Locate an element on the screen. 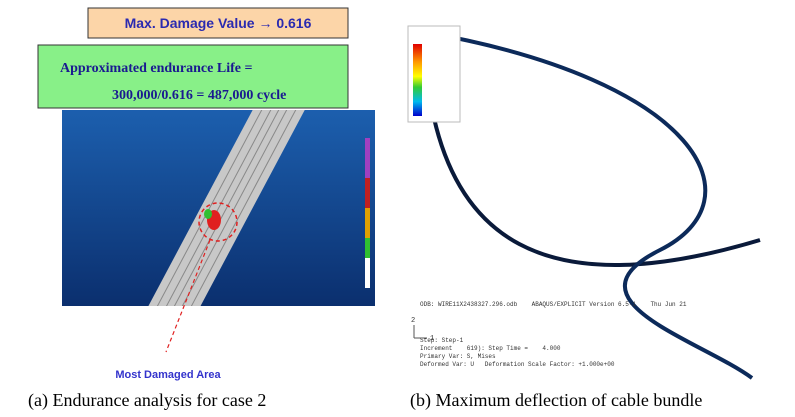 Image resolution: width=795 pixels, height=417 pixels. damage-box is located at coordinates (218, 23).